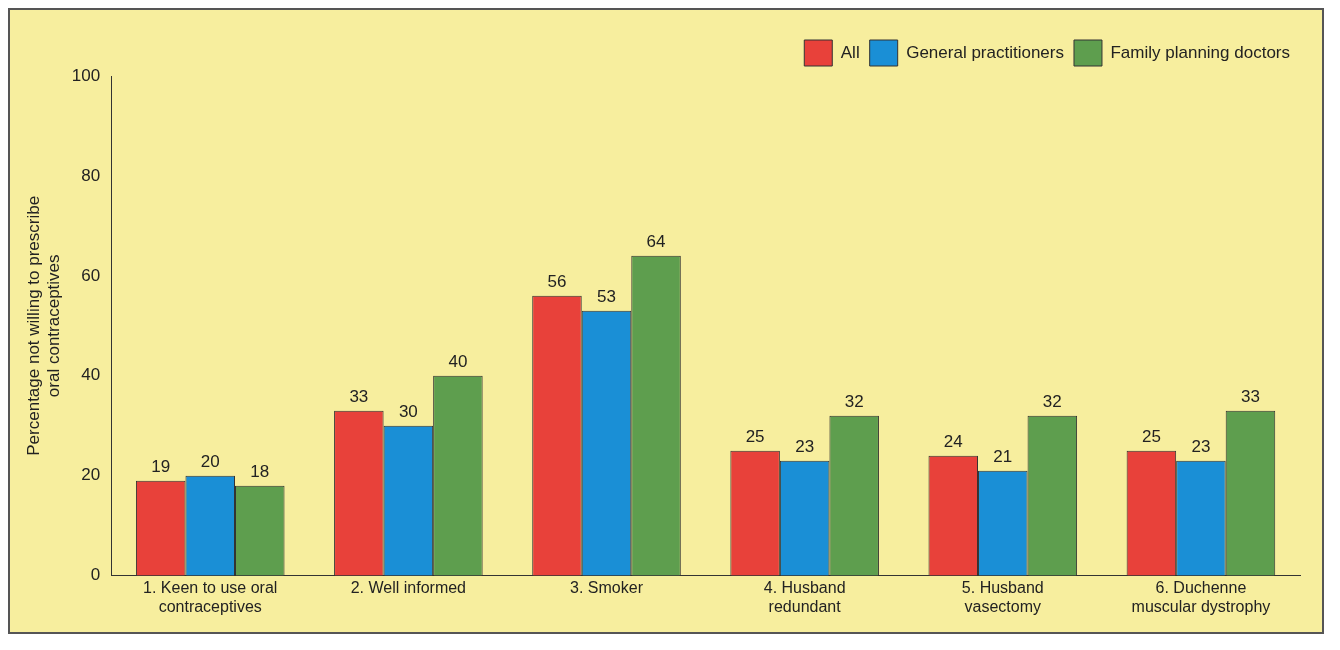 This screenshot has width=1340, height=650. What do you see at coordinates (91, 475) in the screenshot?
I see `y-tick-label: 20` at bounding box center [91, 475].